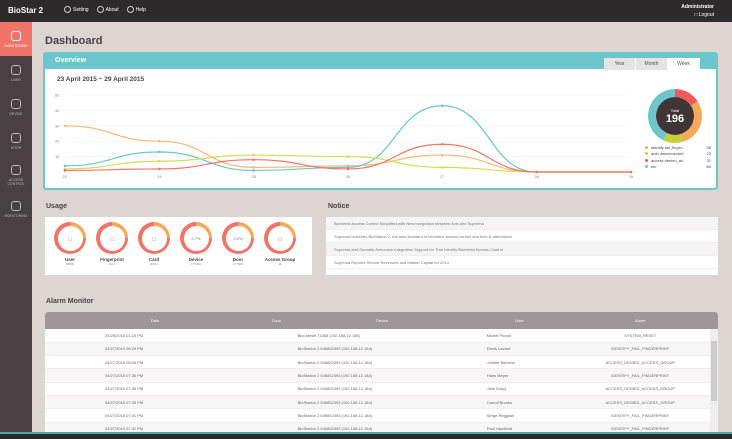  I want to click on legend-item: etc 84, so click(678, 167).